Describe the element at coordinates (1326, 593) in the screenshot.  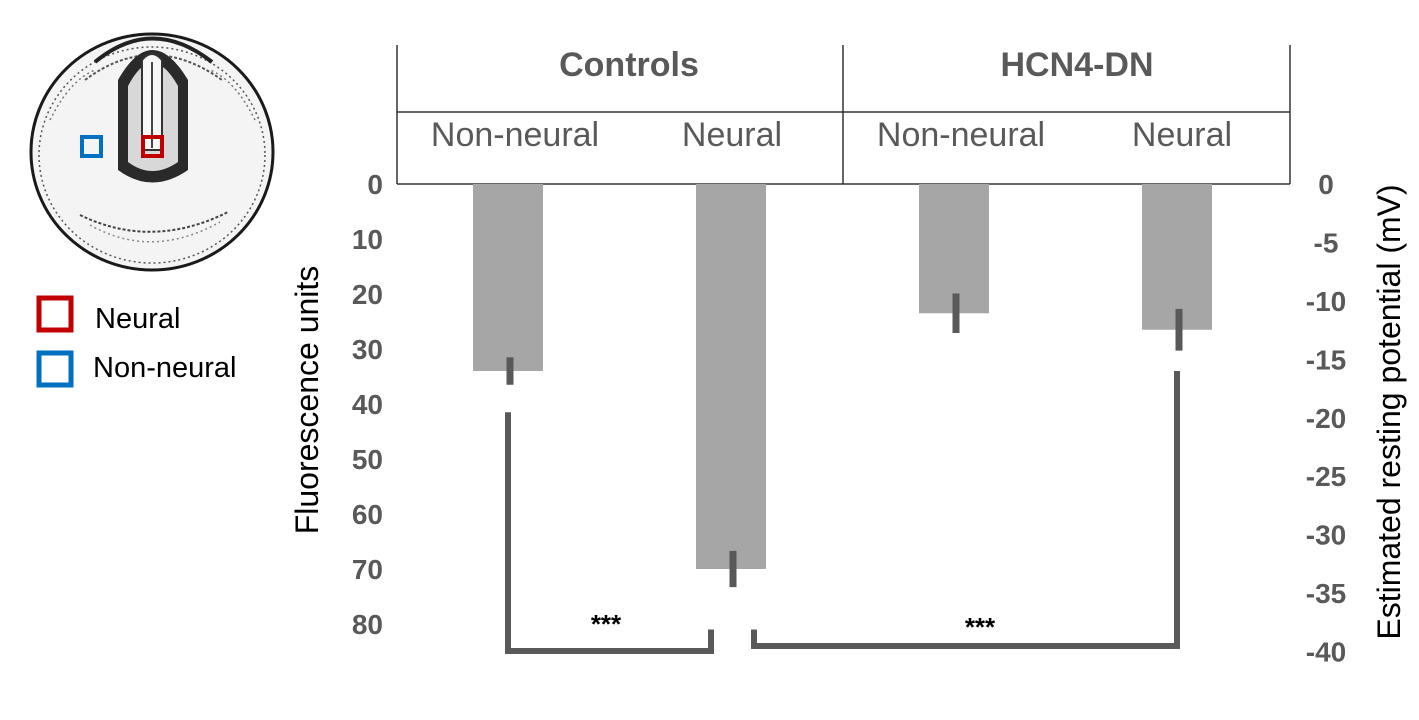
I see `right-tick-label: -35` at that location.